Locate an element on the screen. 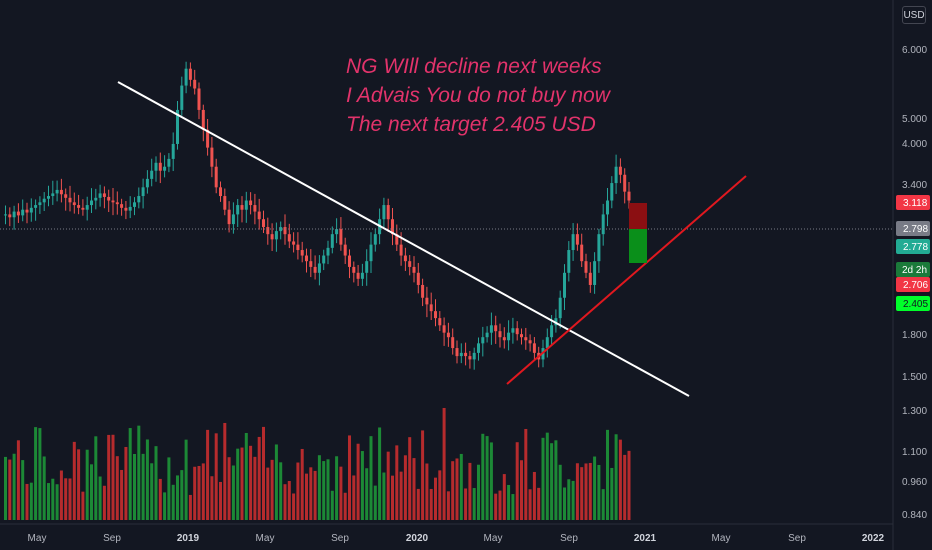  y-tick-label: 4.000 is located at coordinates (914, 144).